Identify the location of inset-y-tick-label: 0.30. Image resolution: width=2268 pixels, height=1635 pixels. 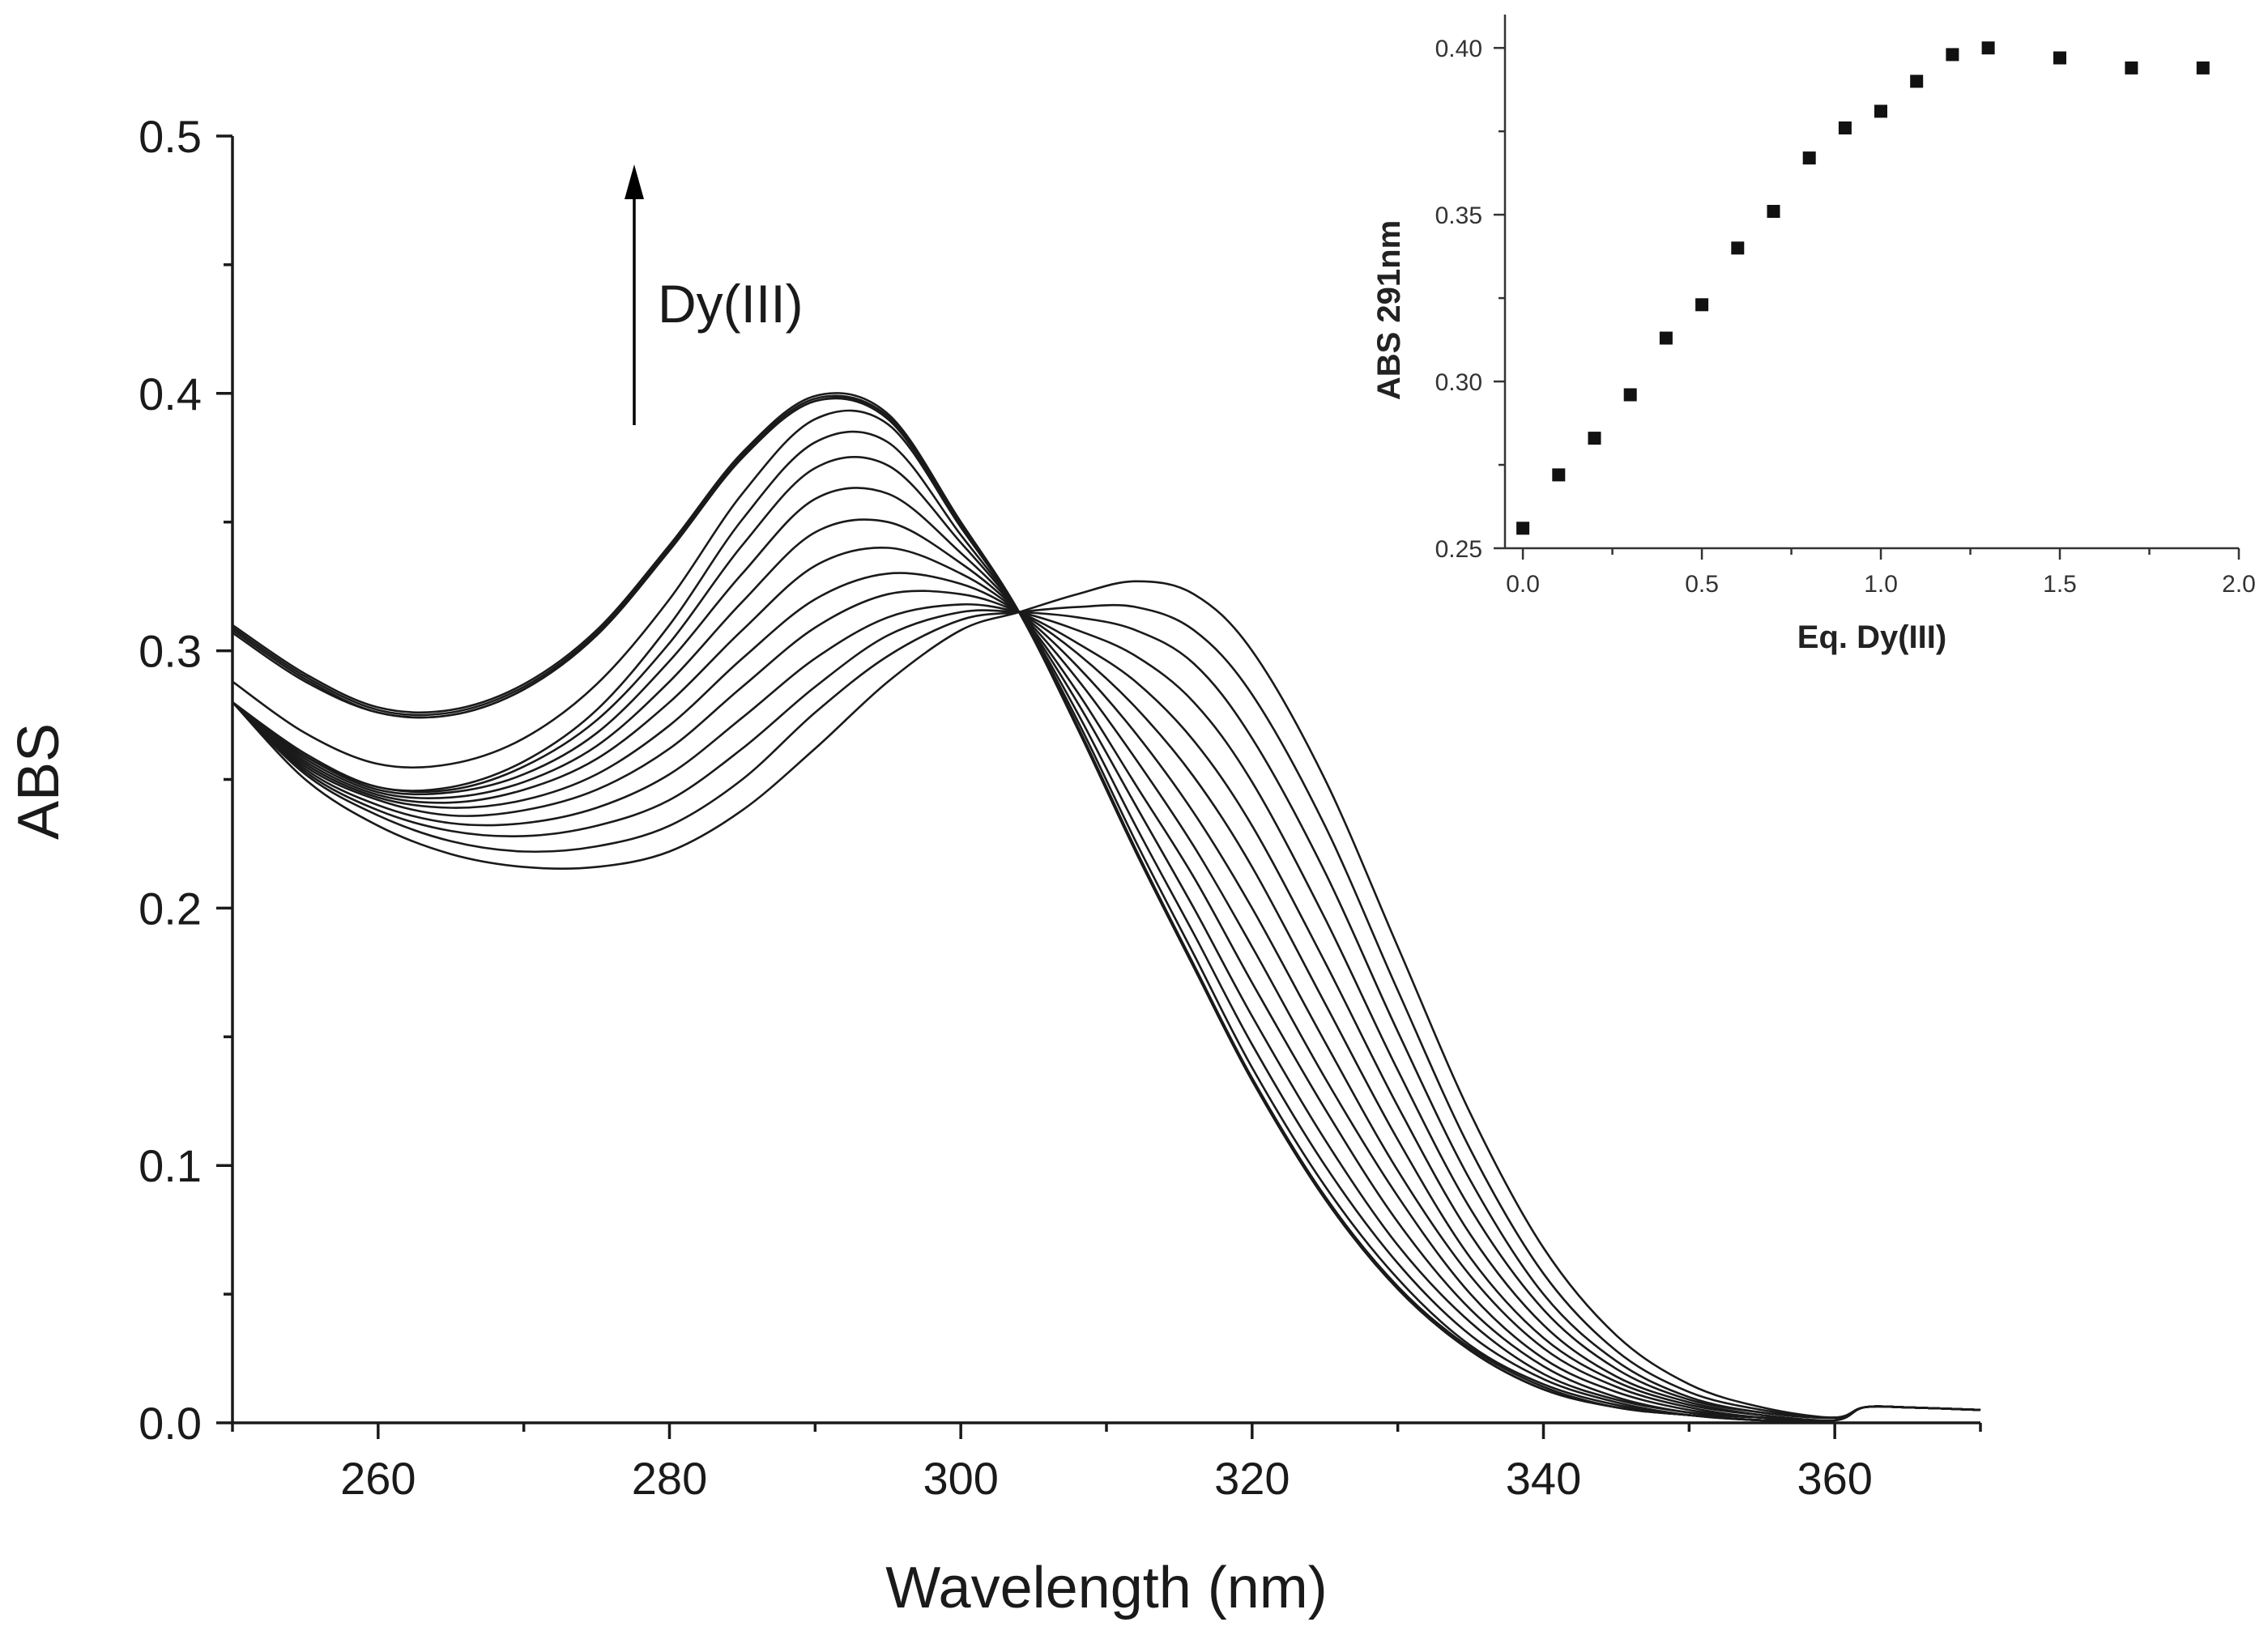
(1458, 382).